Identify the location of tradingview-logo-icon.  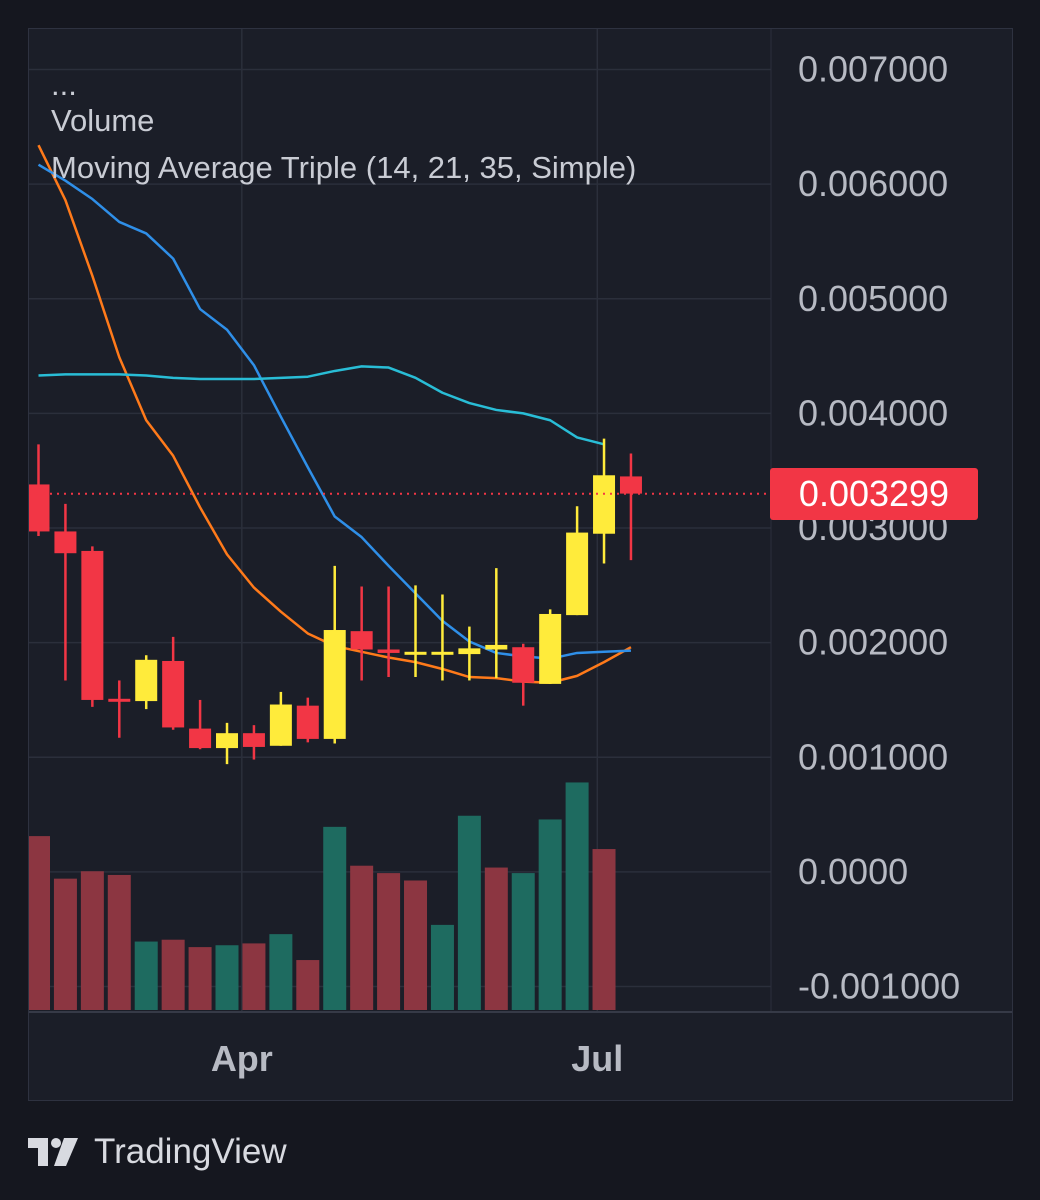
(53, 1152).